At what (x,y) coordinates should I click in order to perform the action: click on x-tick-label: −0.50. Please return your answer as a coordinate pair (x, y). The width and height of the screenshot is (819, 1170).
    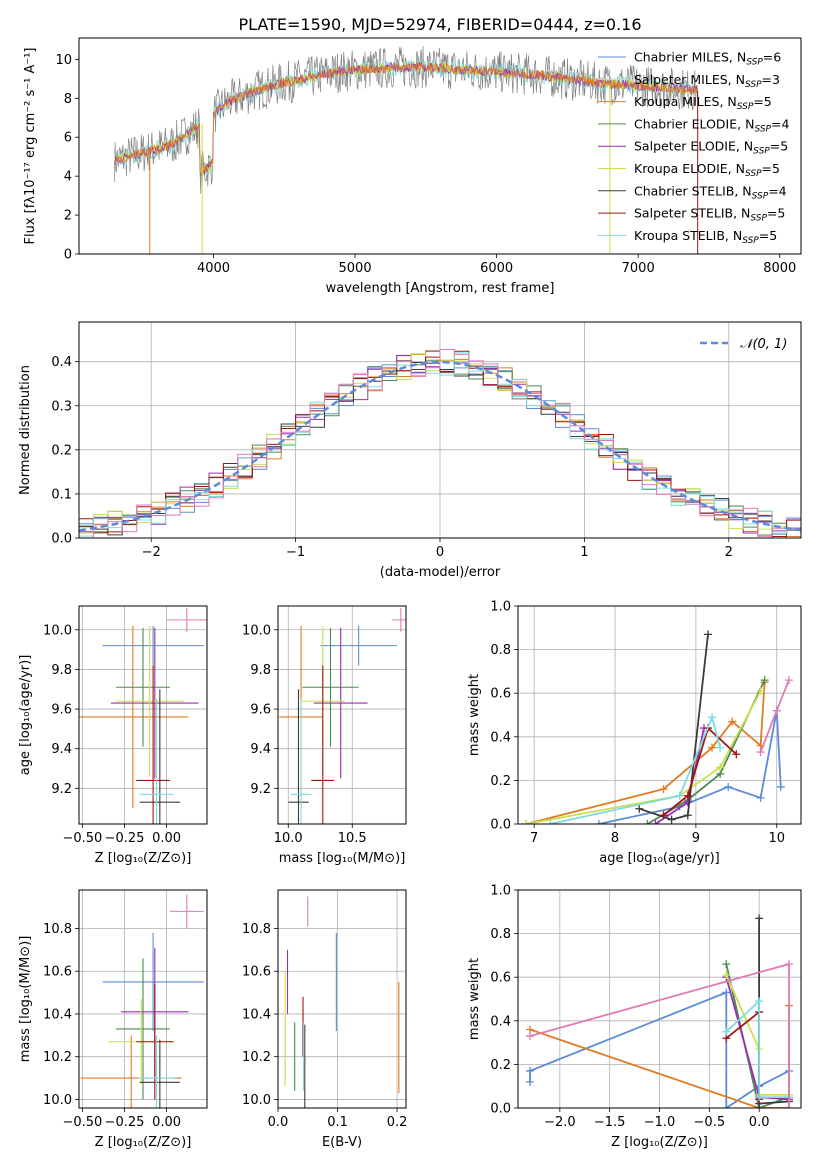
    Looking at the image, I should click on (82, 838).